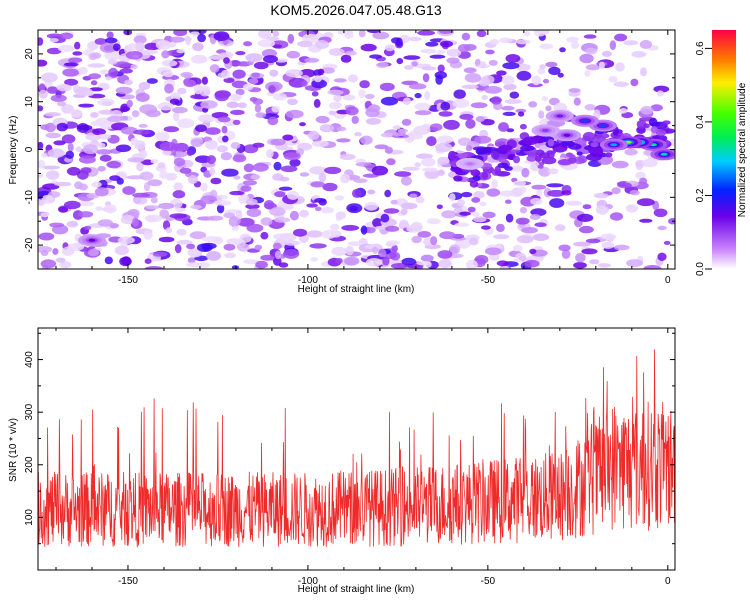 The height and width of the screenshot is (600, 750). Describe the element at coordinates (356, 589) in the screenshot. I see `snr-x-label: Height of straight line (km)` at that location.